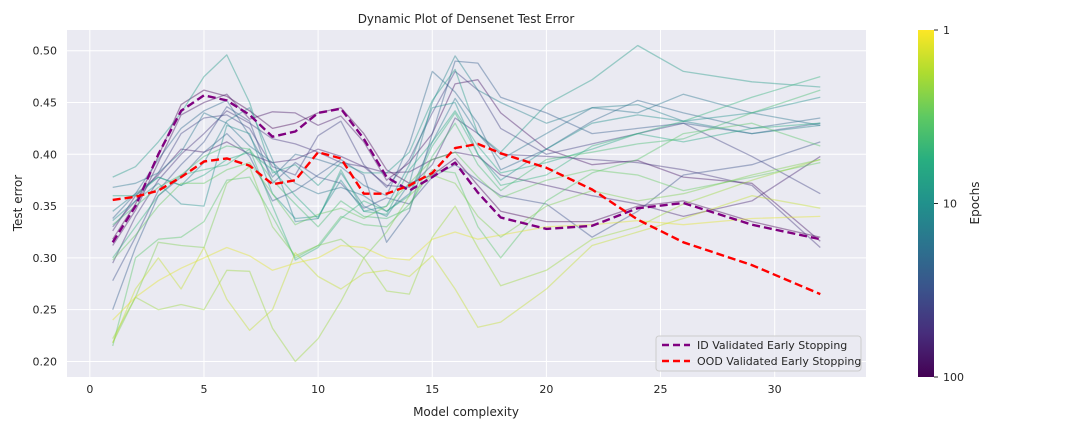 The image size is (1080, 432). Describe the element at coordinates (203, 389) in the screenshot. I see `x-tick-label: 5` at that location.